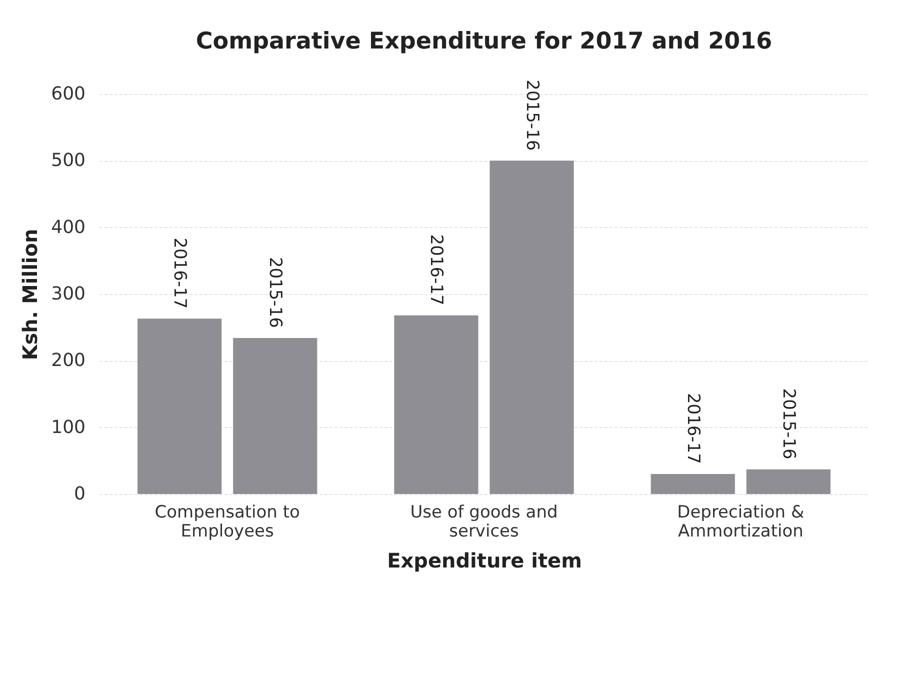 The image size is (917, 673). What do you see at coordinates (30, 294) in the screenshot?
I see `y-axis-title: Ksh. Million` at bounding box center [30, 294].